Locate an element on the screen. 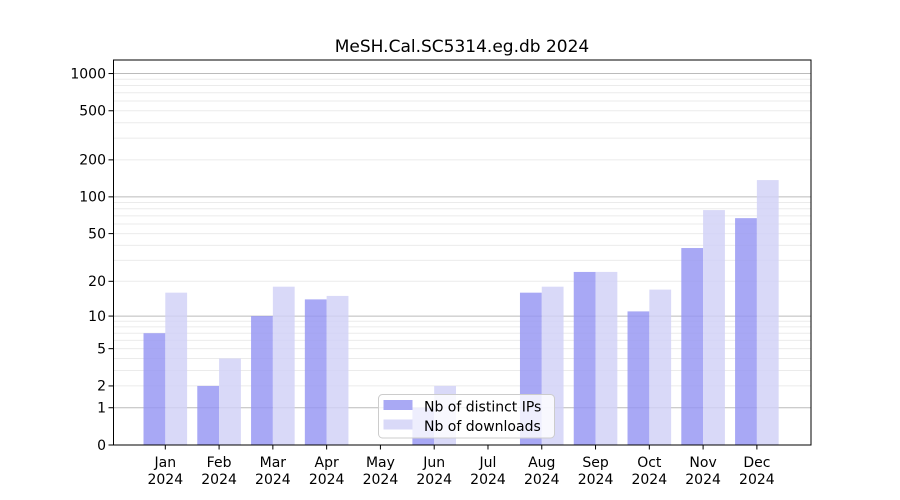 This screenshot has width=900, height=500. y-tick-label: 1000 is located at coordinates (88, 74).